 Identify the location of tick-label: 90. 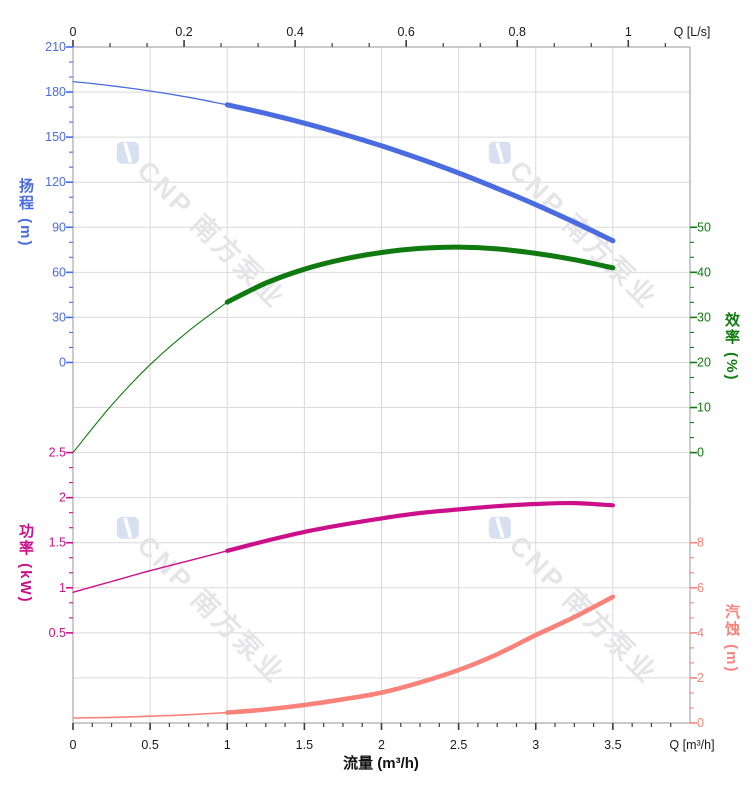
(59, 227).